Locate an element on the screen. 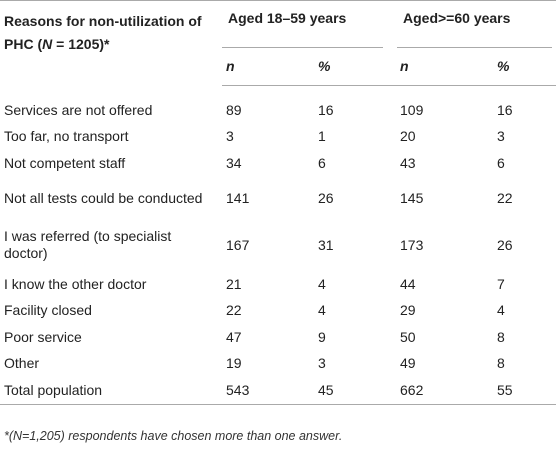 Image resolution: width=556 pixels, height=453 pixels. row-label: I was referred (to specialist doctor) is located at coordinates (88, 244).